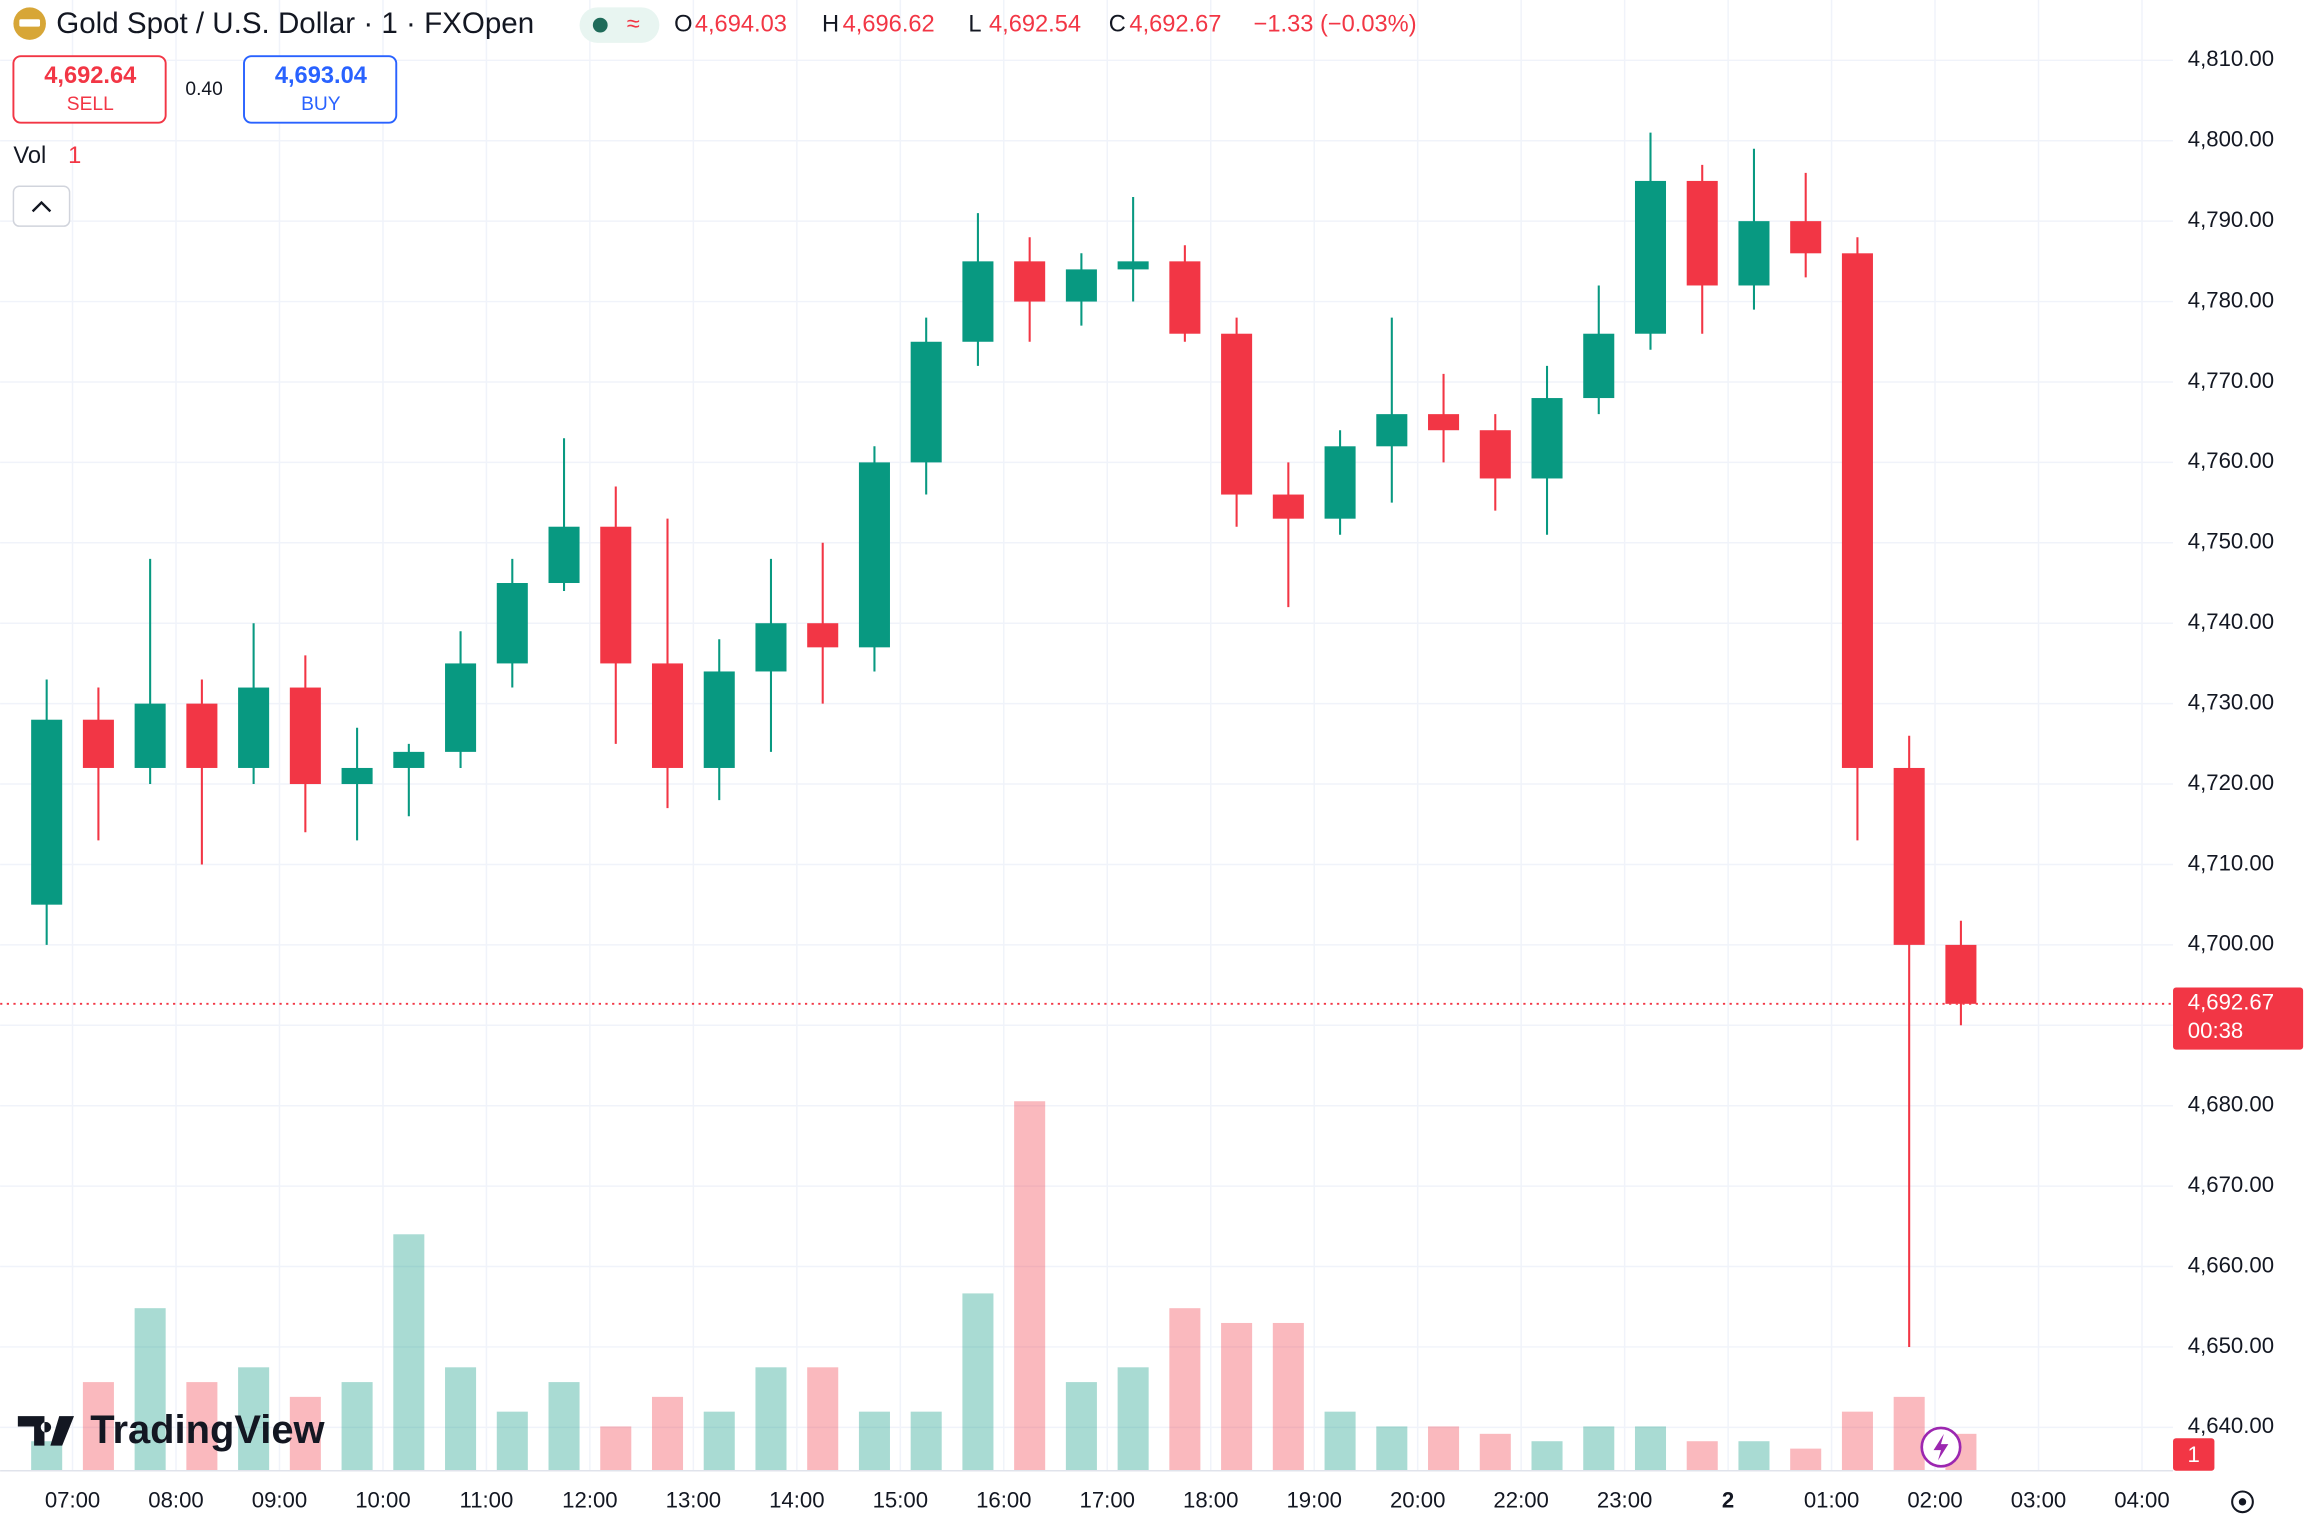 Image resolution: width=2318 pixels, height=1524 pixels. What do you see at coordinates (1520, 1500) in the screenshot?
I see `x-tick-label: 22:00` at bounding box center [1520, 1500].